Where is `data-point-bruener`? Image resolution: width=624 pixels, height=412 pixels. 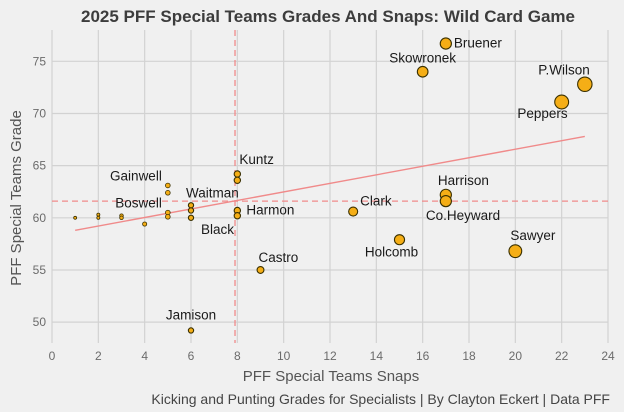 data-point-bruener is located at coordinates (445, 43).